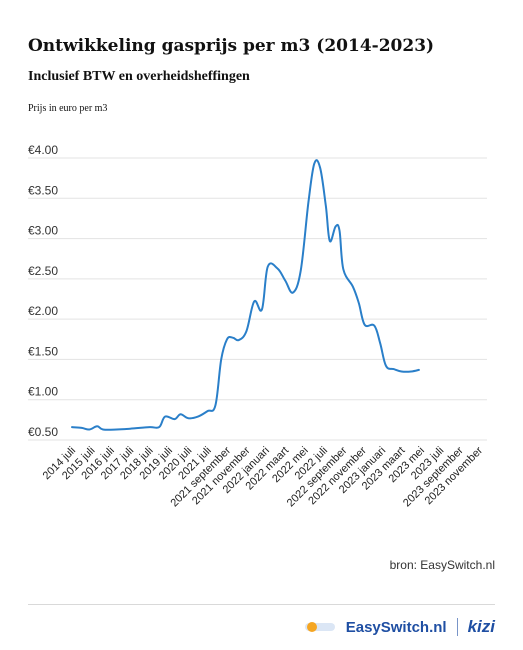 The image size is (523, 650). What do you see at coordinates (43, 231) in the screenshot?
I see `y-tick-label: €3.00` at bounding box center [43, 231].